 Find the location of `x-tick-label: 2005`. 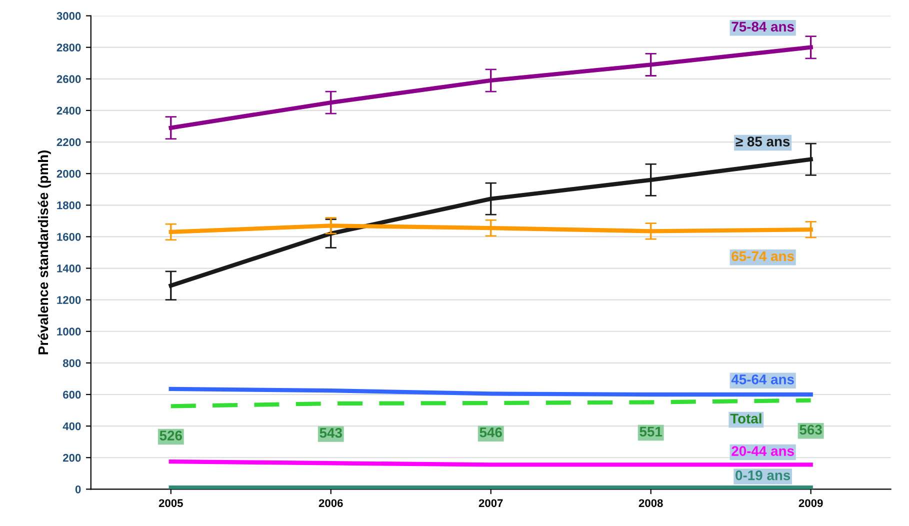

x-tick-label: 2005 is located at coordinates (170, 503).